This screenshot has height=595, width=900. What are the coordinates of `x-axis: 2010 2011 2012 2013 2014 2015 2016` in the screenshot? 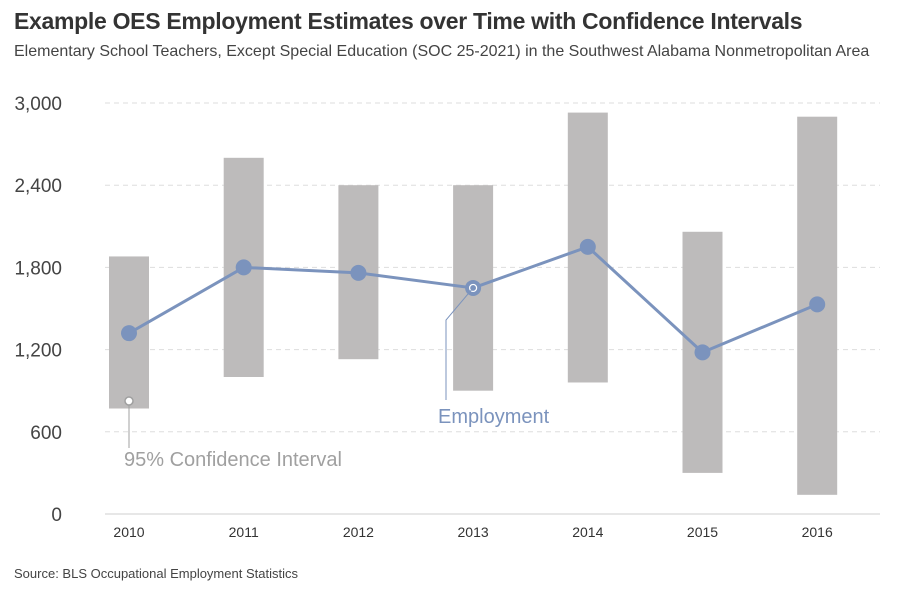 It's located at (473, 532).